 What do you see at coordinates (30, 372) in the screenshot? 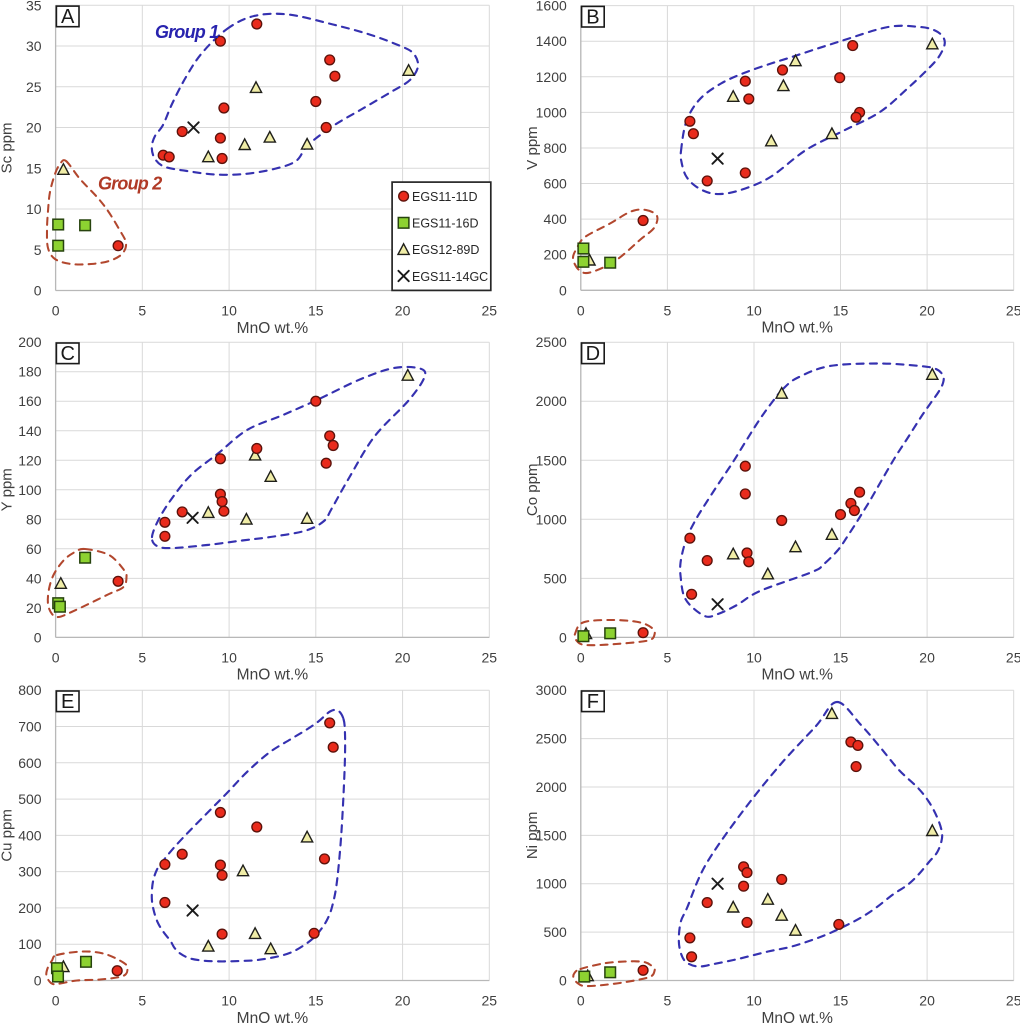
I see `svg-text: 180` at bounding box center [30, 372].